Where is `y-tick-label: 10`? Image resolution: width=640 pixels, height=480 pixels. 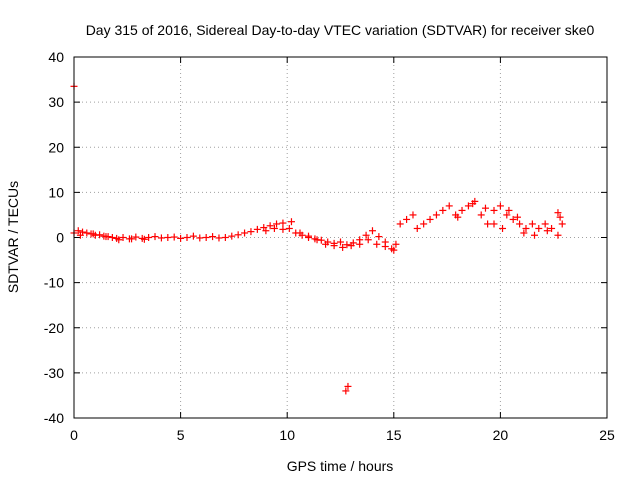 y-tick-label: 10 is located at coordinates (56, 192).